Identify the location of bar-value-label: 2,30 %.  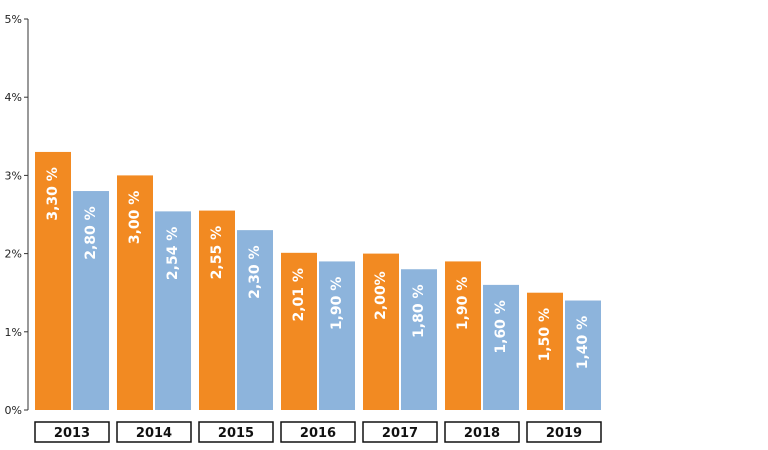
(255, 271).